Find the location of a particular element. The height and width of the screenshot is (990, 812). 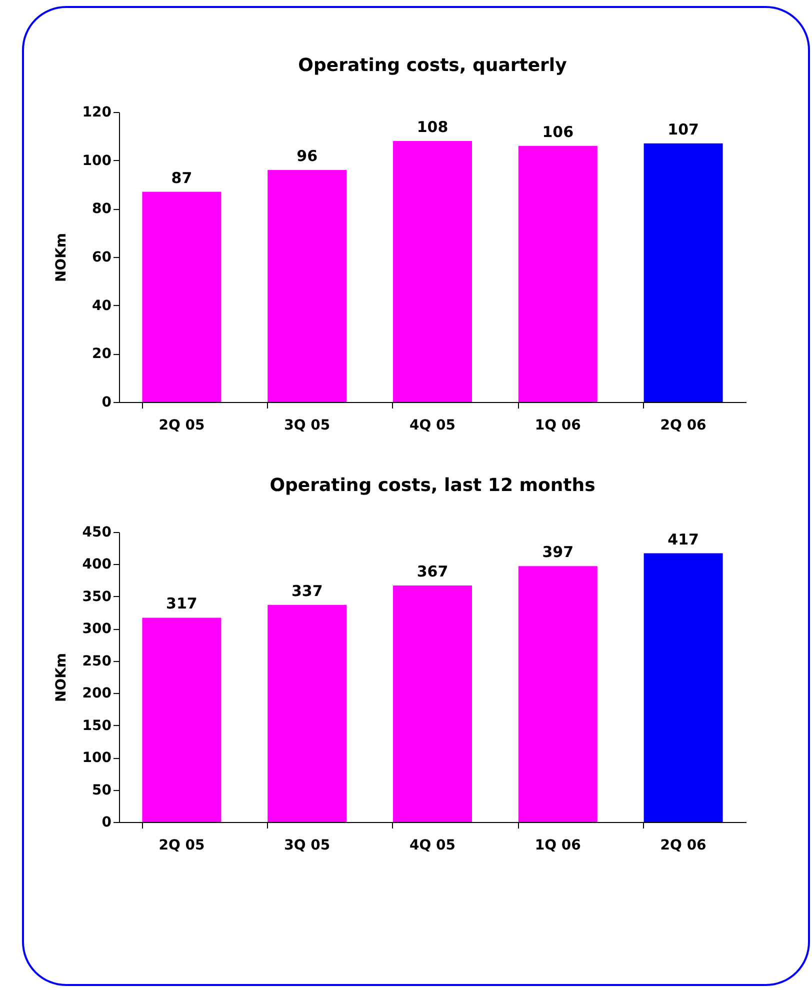

chart-title: Operating costs, last 12 months is located at coordinates (433, 485).